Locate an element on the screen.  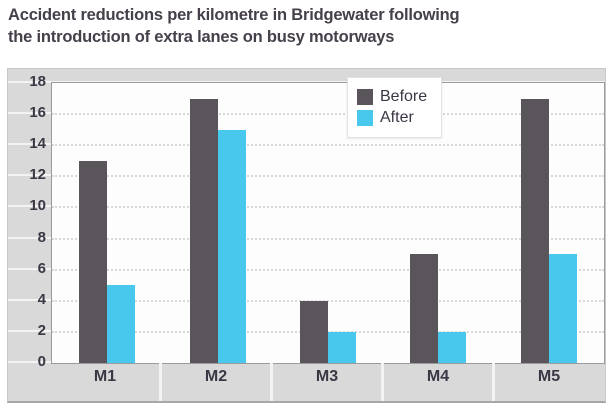
y-tick-label: 12 is located at coordinates (37, 175).